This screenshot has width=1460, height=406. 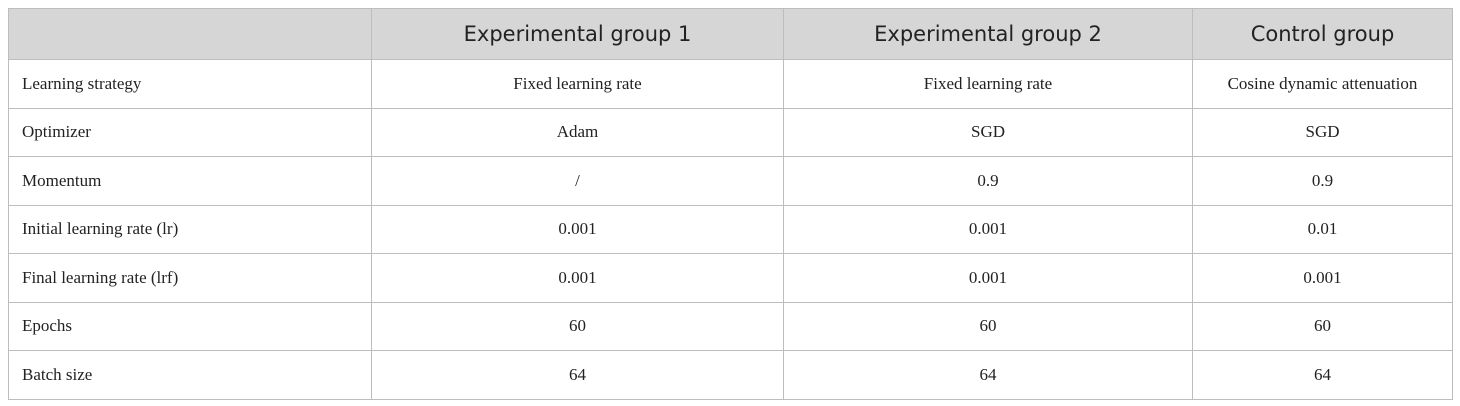 What do you see at coordinates (577, 34) in the screenshot?
I see `column-header: Experimental group 1` at bounding box center [577, 34].